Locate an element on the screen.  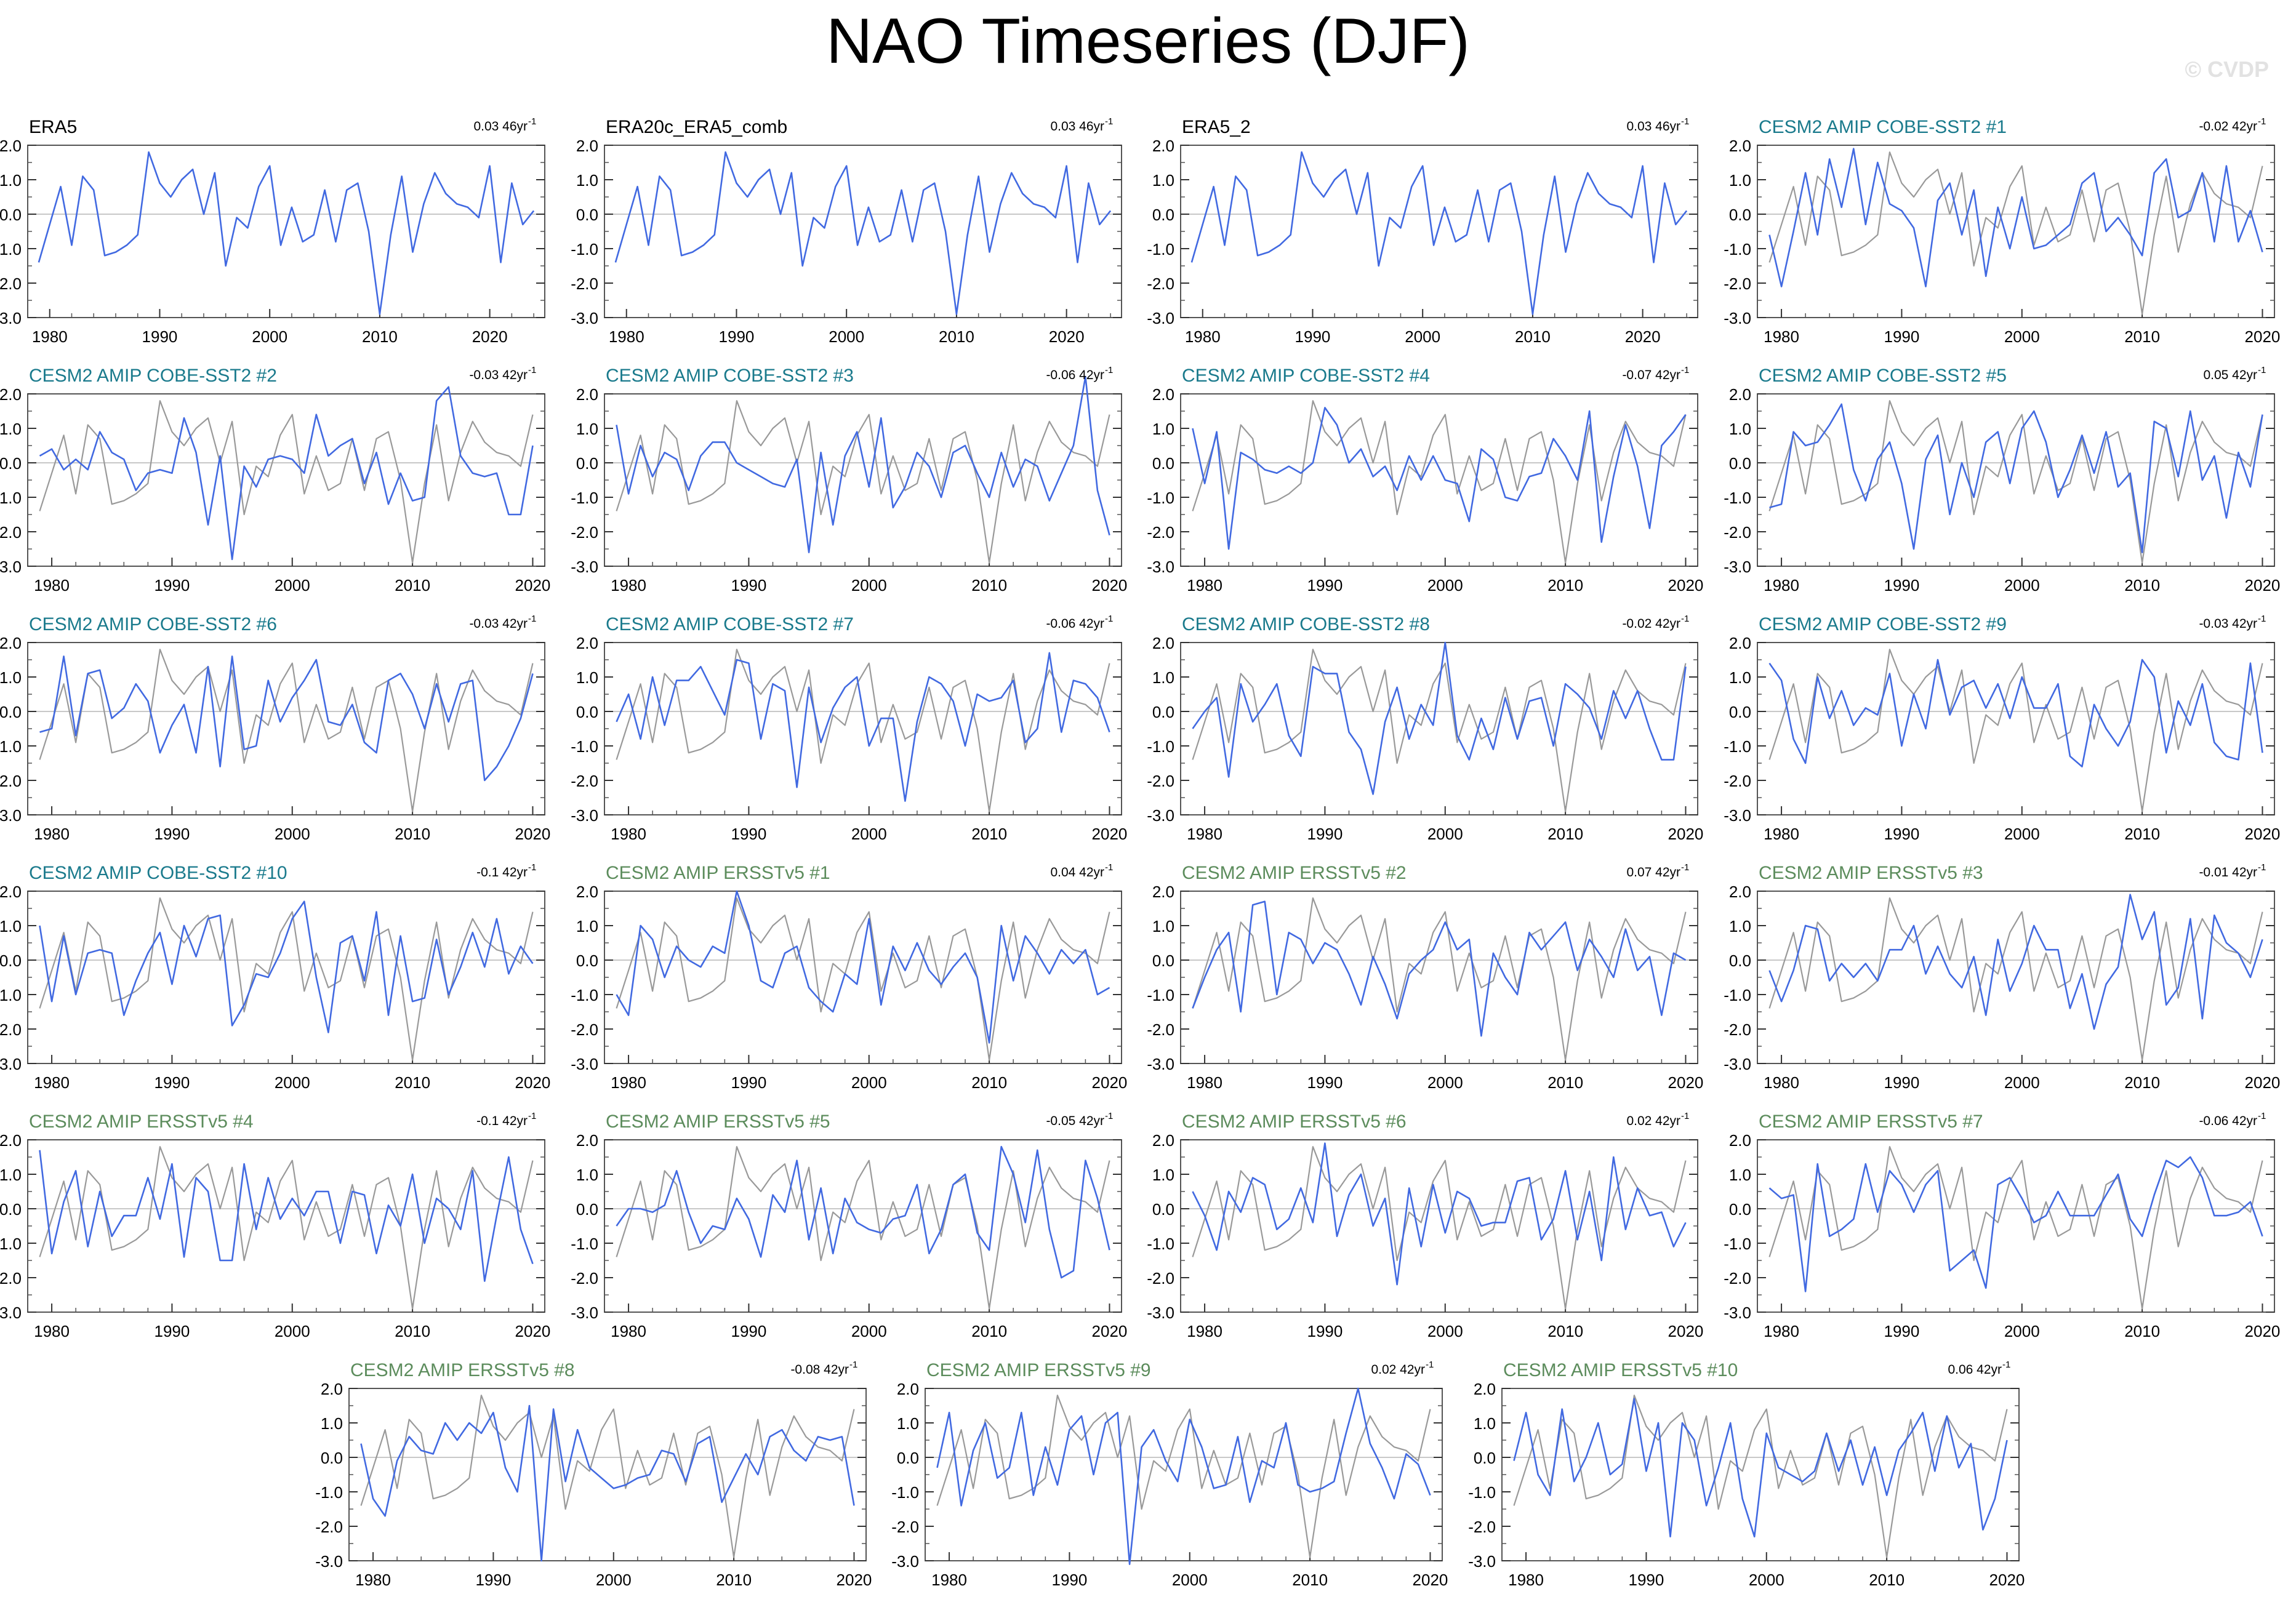
panel-title: CESM2 AMIP ERSSTv5 #5 is located at coordinates (718, 1121).